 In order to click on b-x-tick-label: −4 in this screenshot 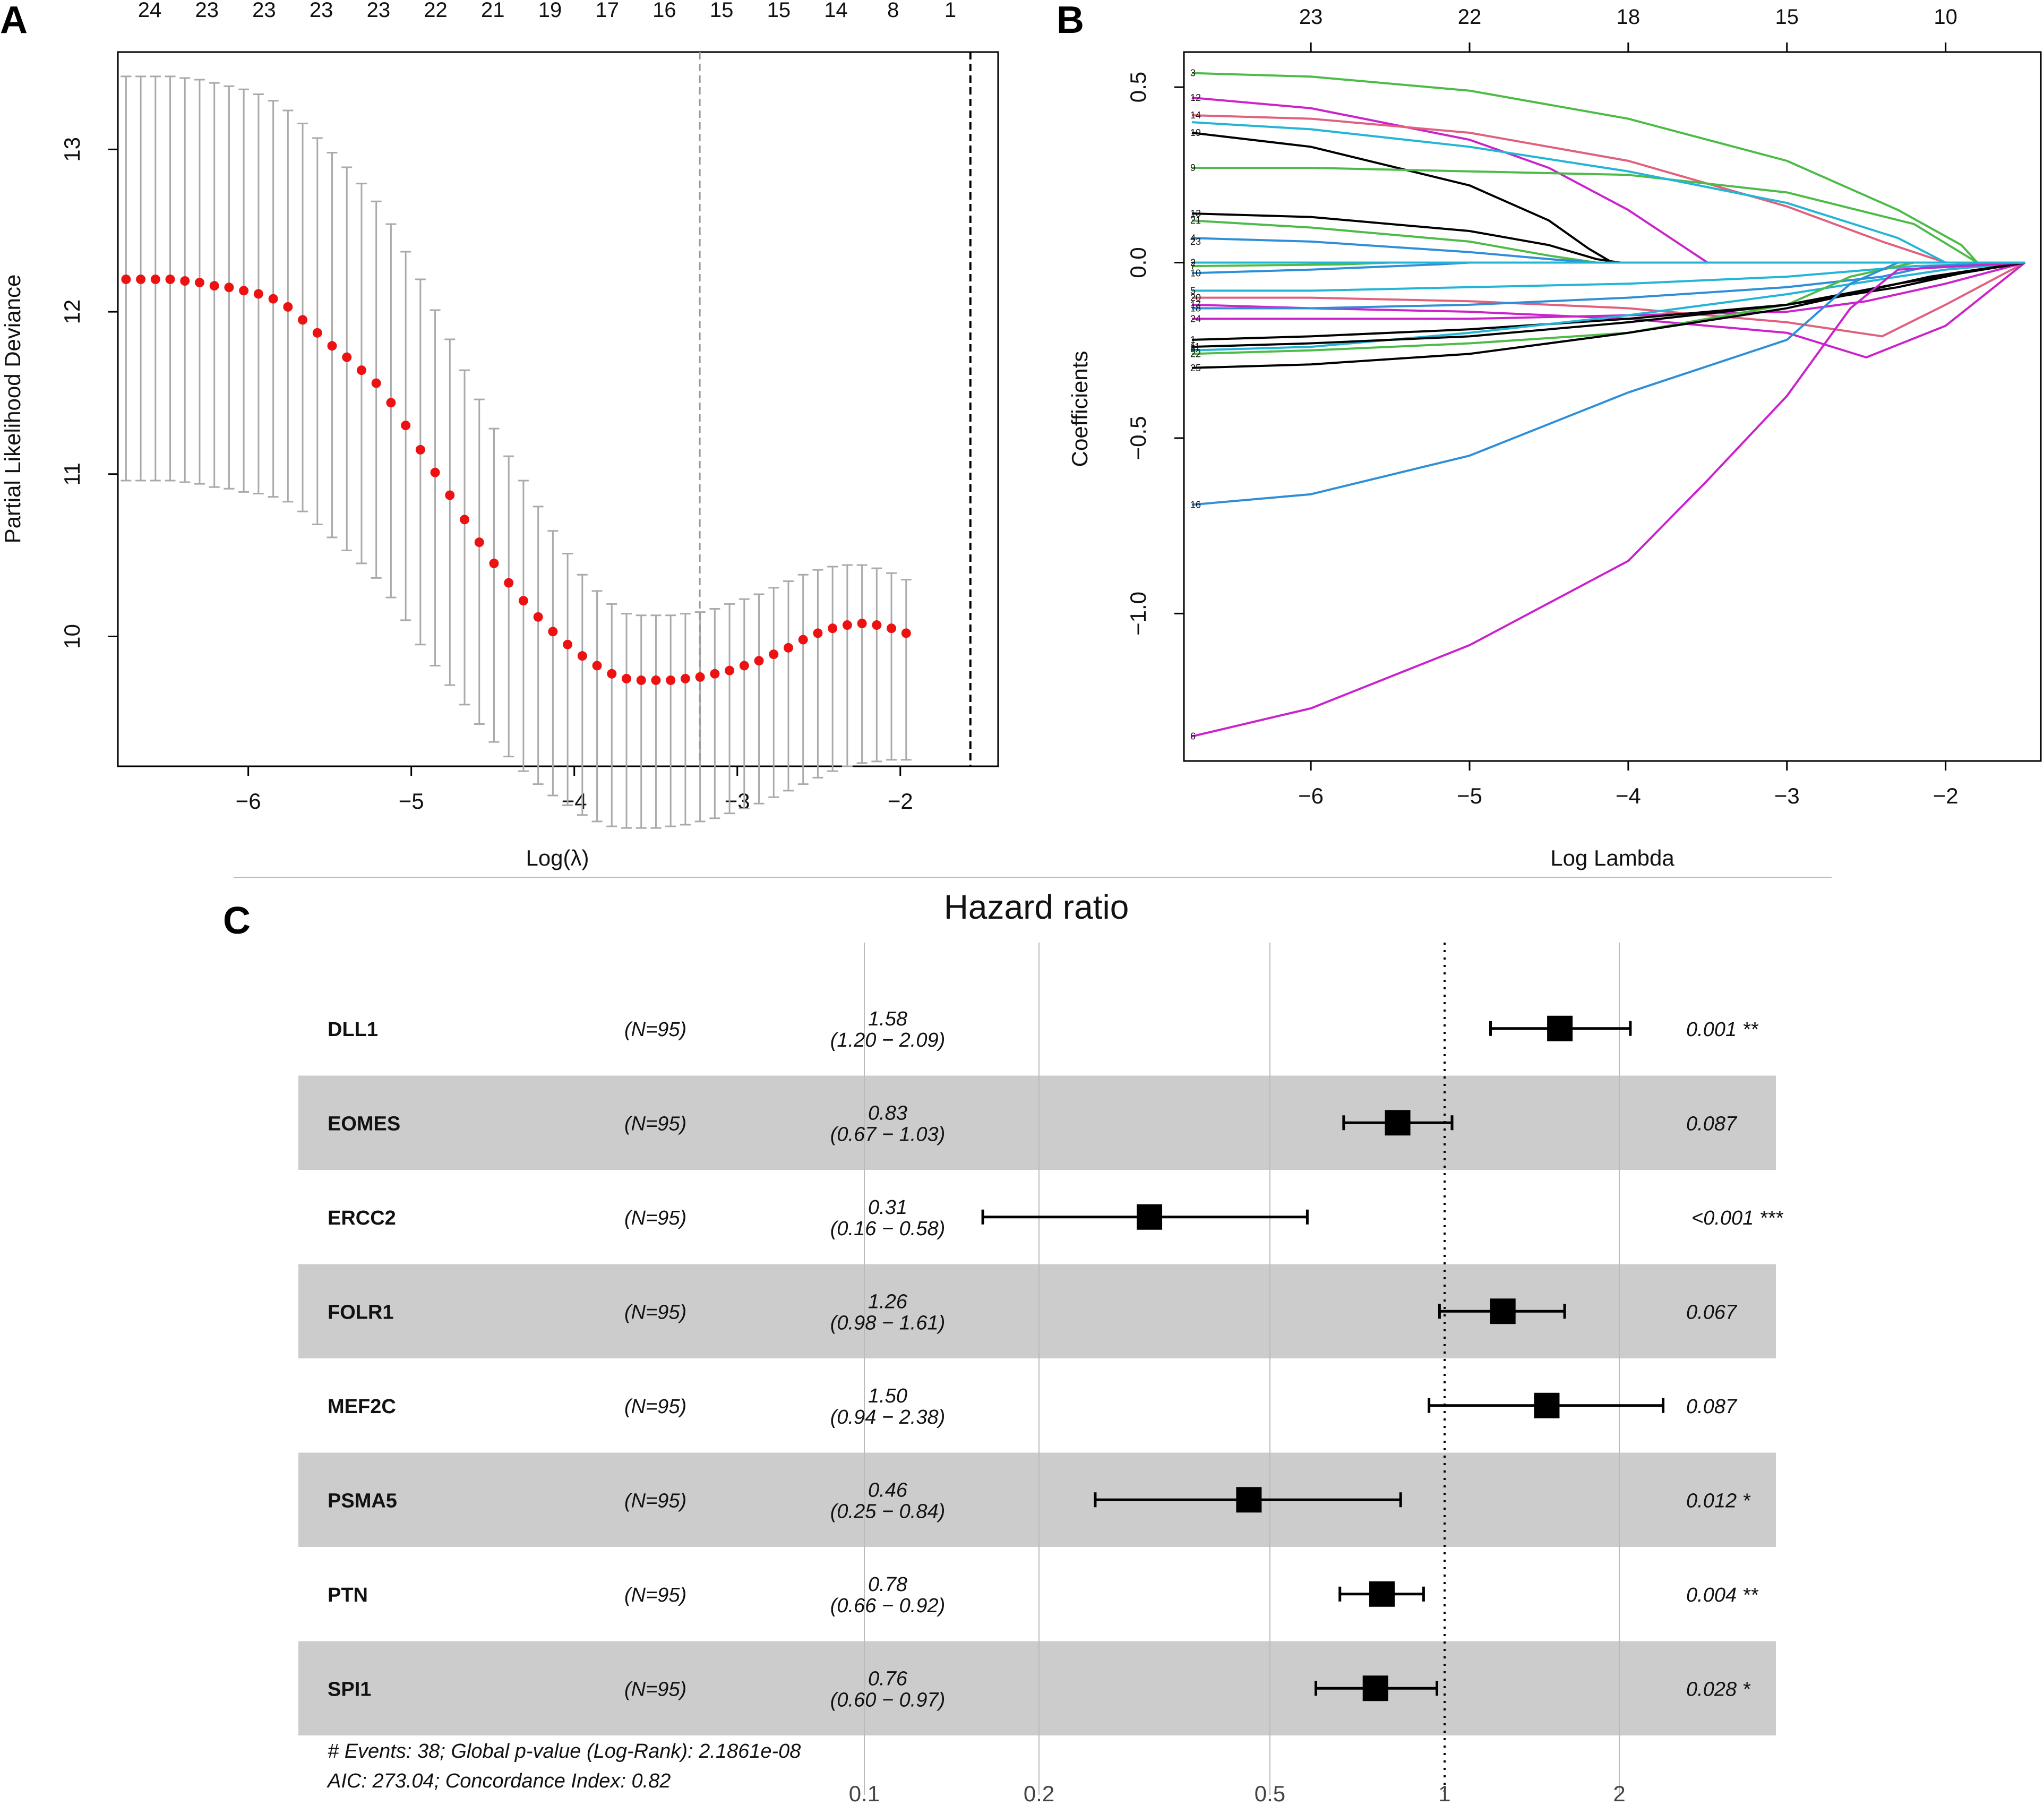, I will do `click(1628, 795)`.